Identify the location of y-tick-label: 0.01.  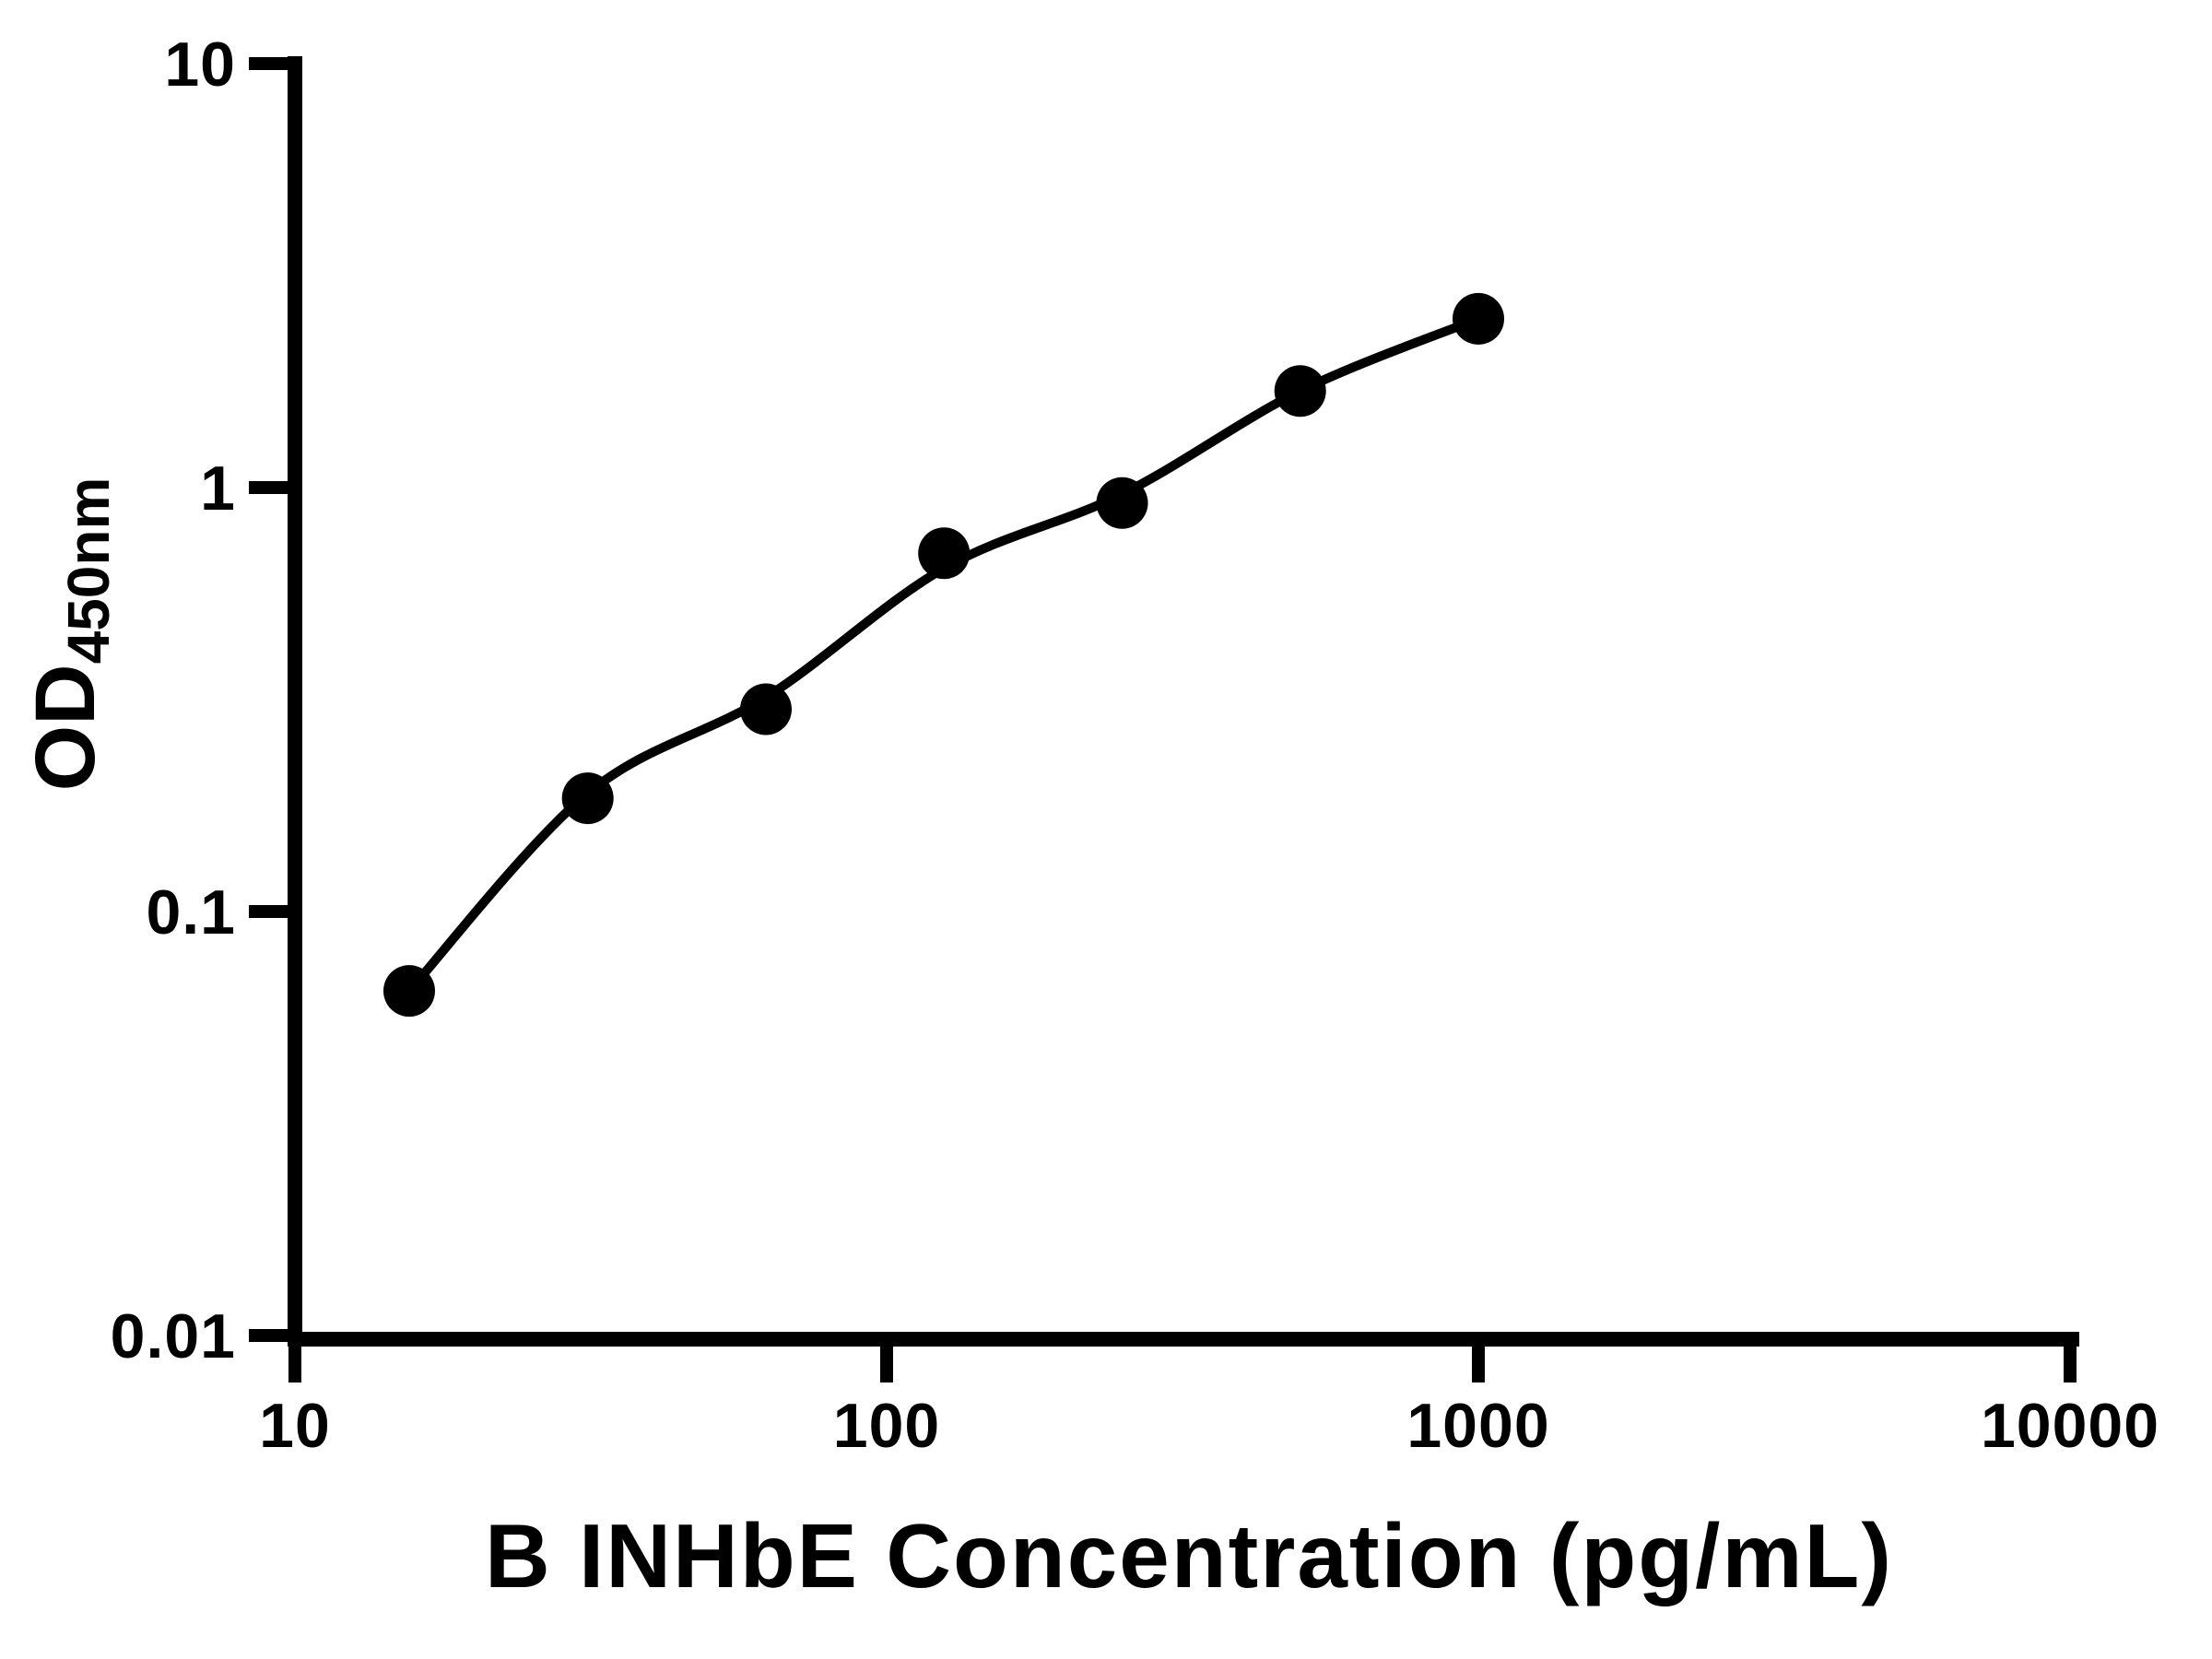
(173, 1336).